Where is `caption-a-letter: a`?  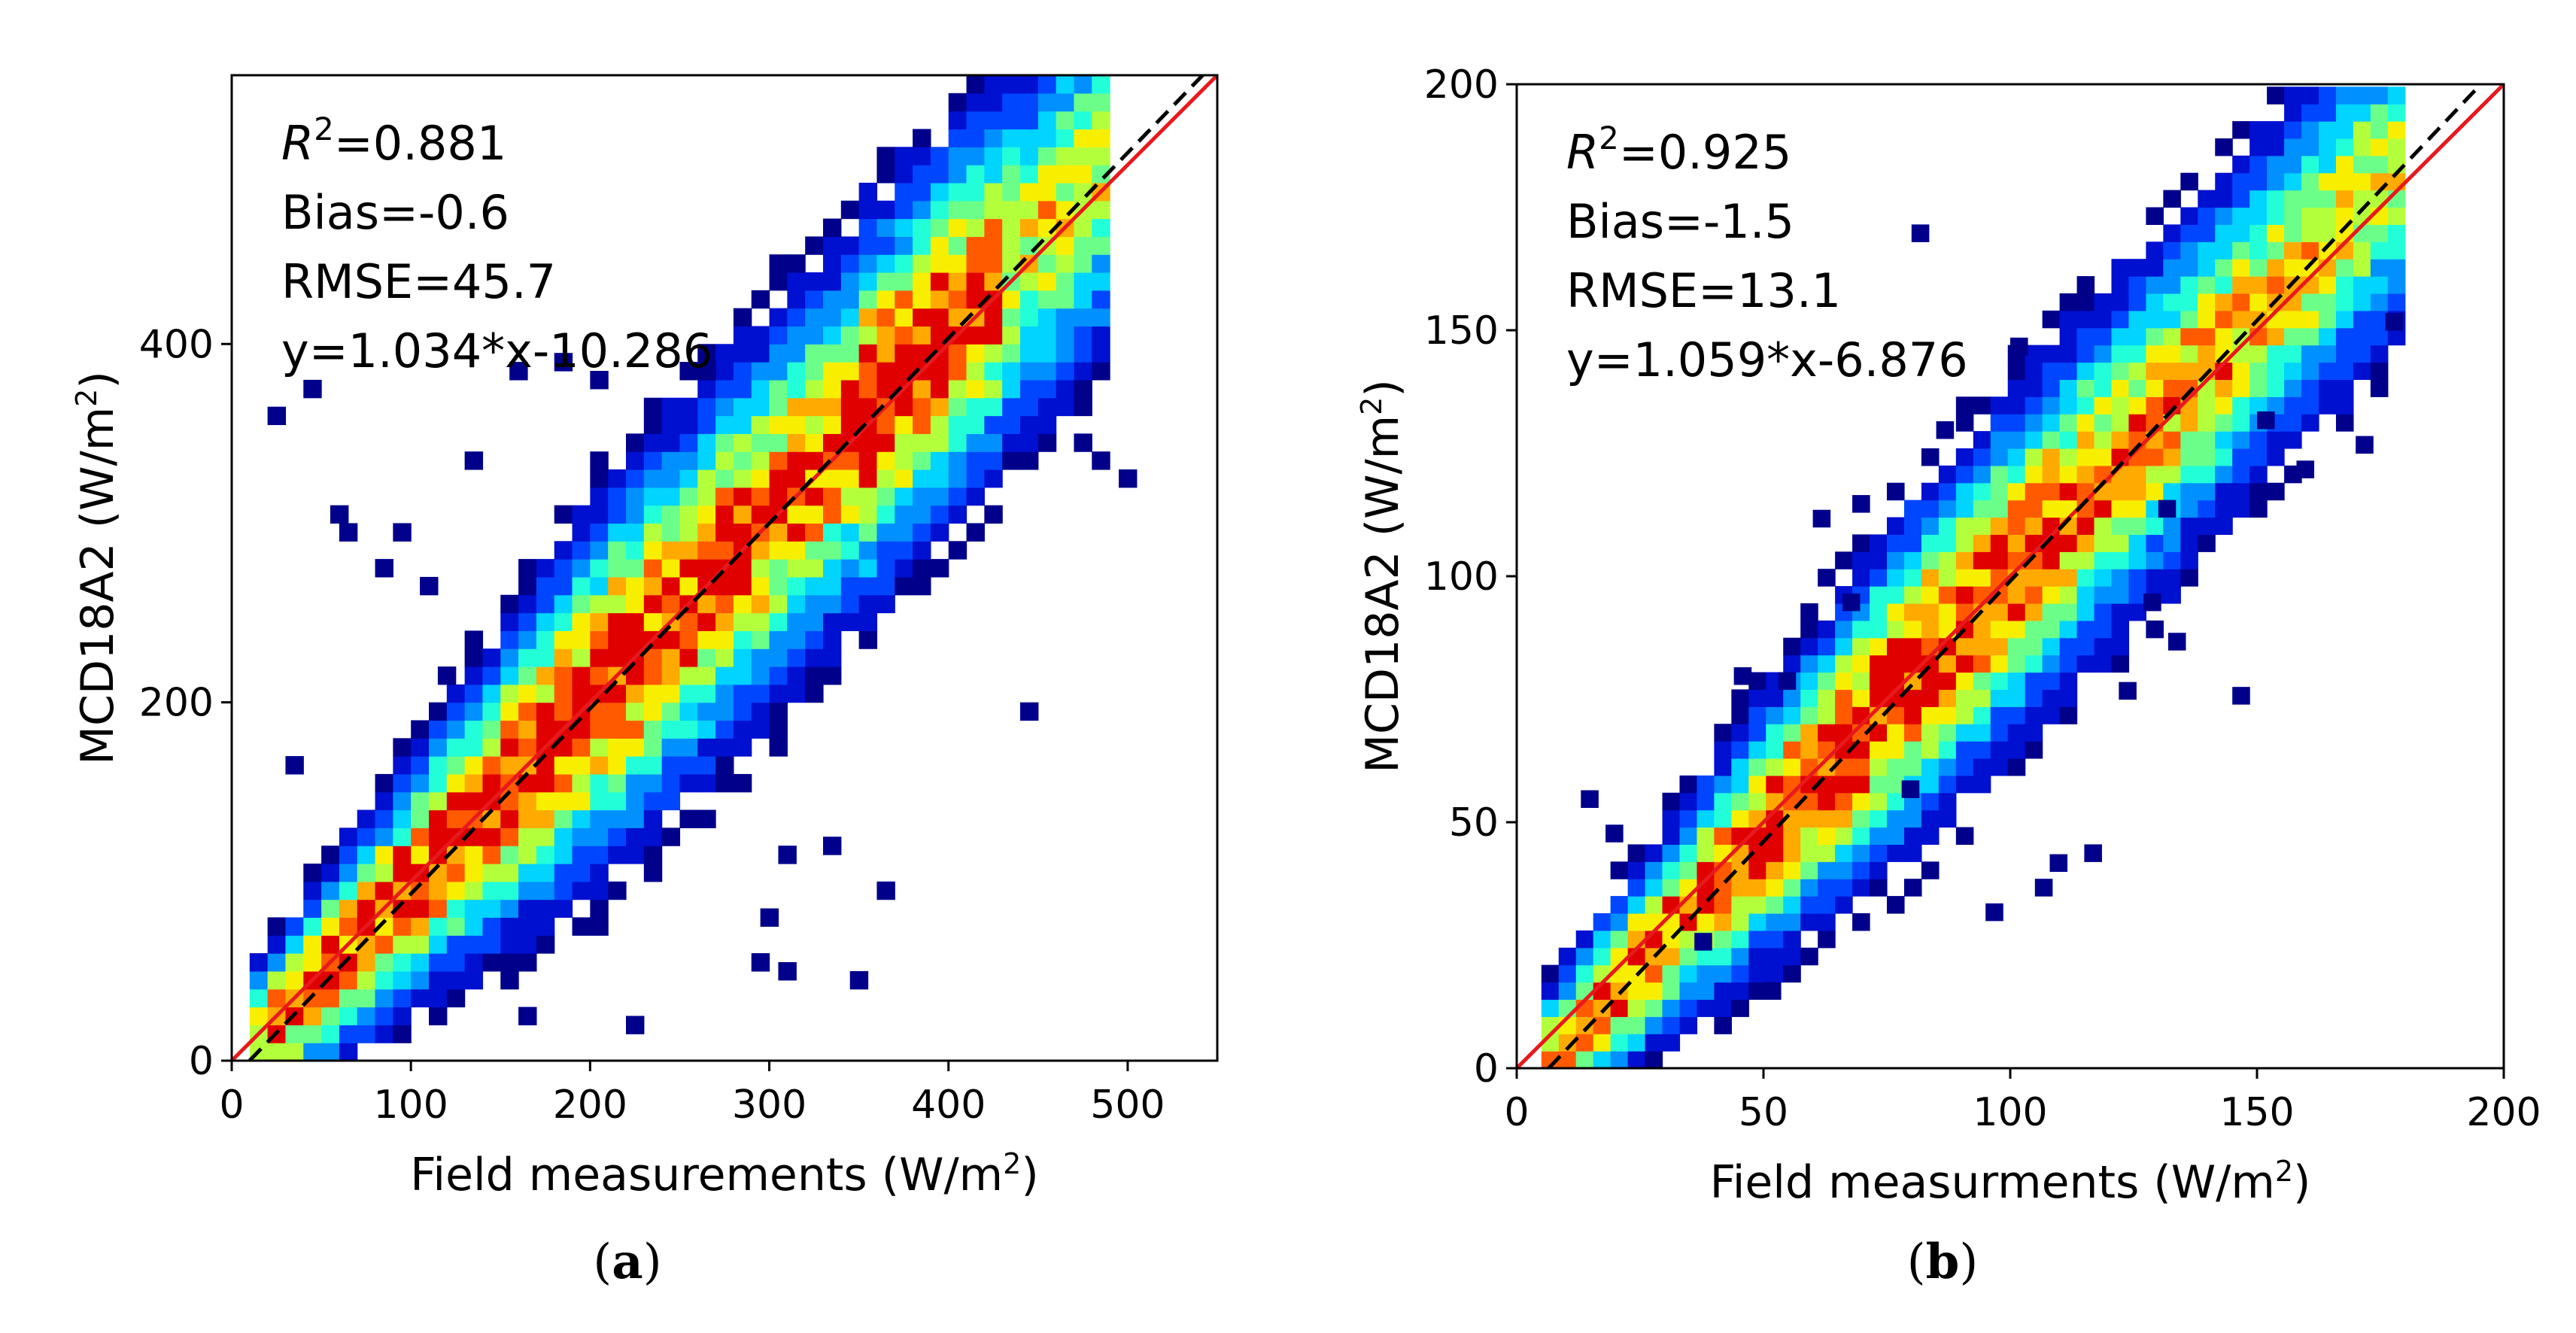
caption-a-letter: a is located at coordinates (627, 1262).